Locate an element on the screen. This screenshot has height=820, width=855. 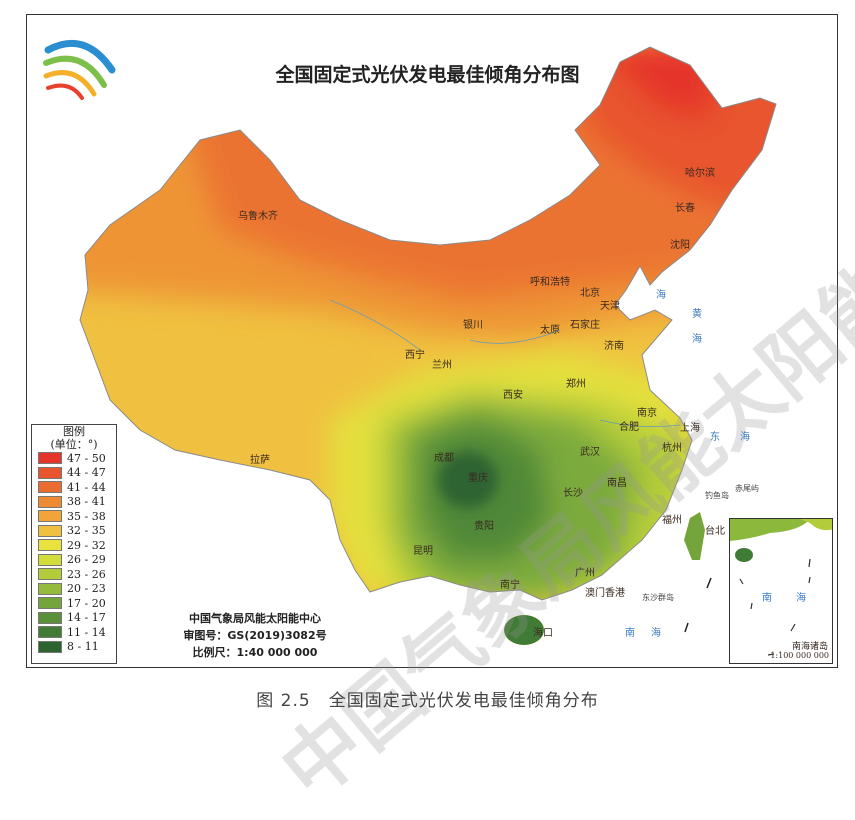
nine-dash-marks is located at coordinates (698, 605).